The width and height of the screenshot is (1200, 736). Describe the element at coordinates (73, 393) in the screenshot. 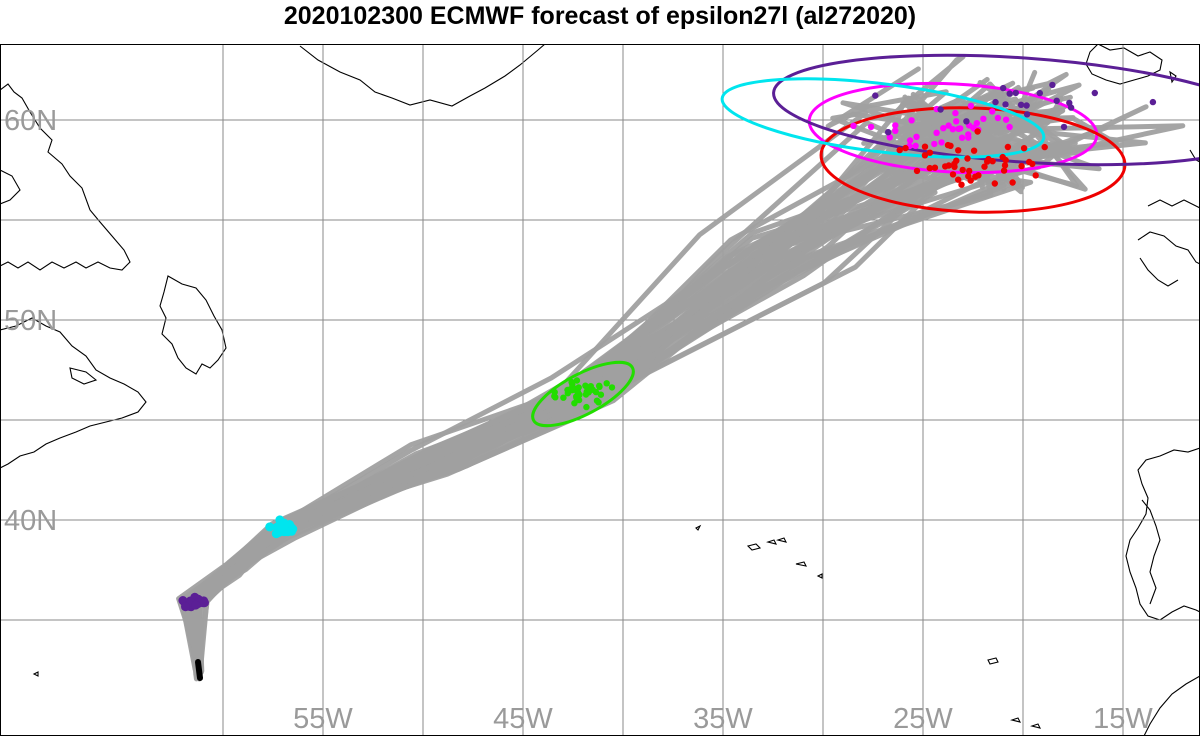

I see `nova-scotia-coast` at that location.